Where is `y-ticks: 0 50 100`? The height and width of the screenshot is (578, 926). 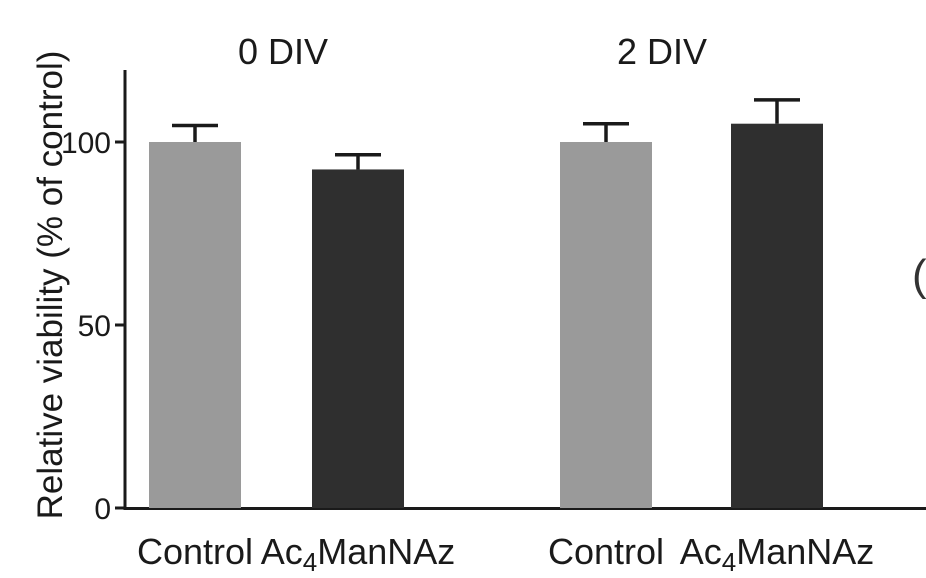 y-ticks: 0 50 100 is located at coordinates (93, 326).